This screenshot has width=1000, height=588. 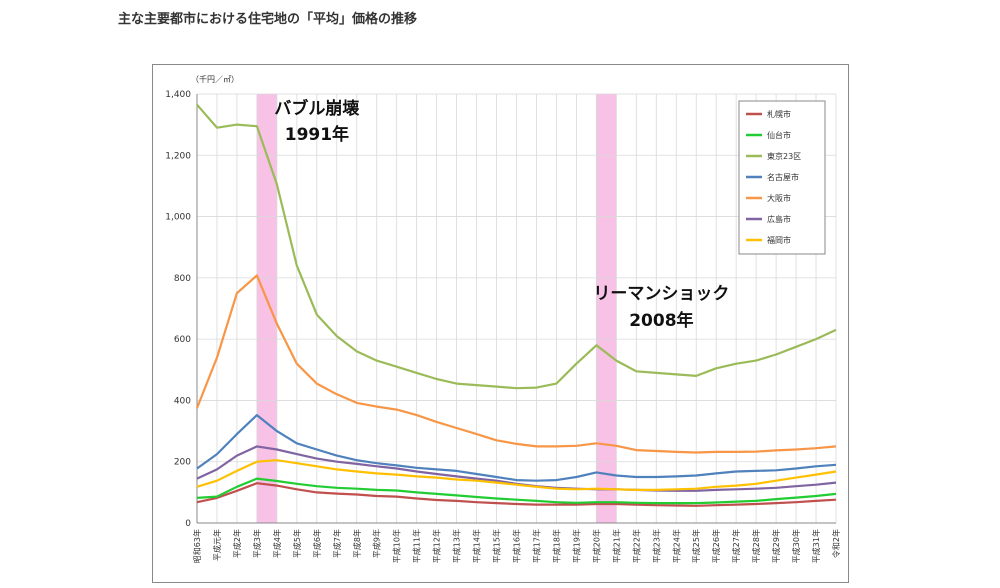 I want to click on x-tick-label: 平成3年, so click(x=257, y=543).